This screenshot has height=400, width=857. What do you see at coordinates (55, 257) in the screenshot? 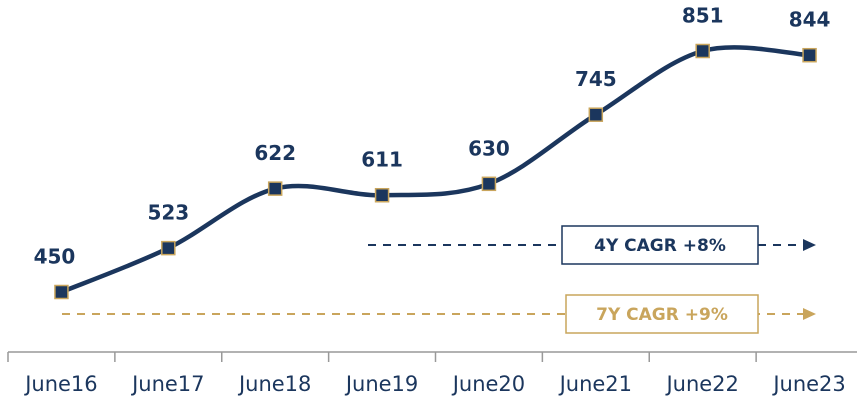
I see `data-label: 450` at bounding box center [55, 257].